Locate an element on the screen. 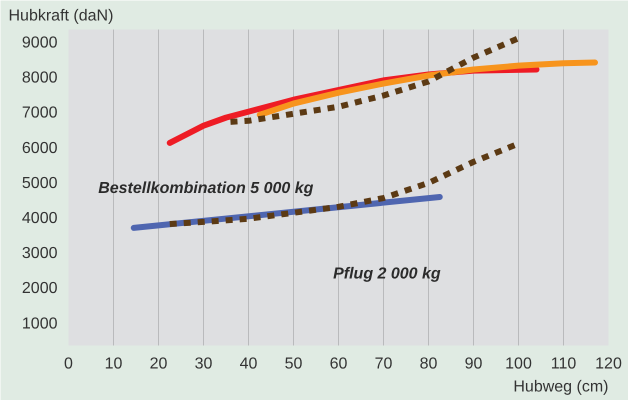  x-tick-label: 50 is located at coordinates (293, 364).